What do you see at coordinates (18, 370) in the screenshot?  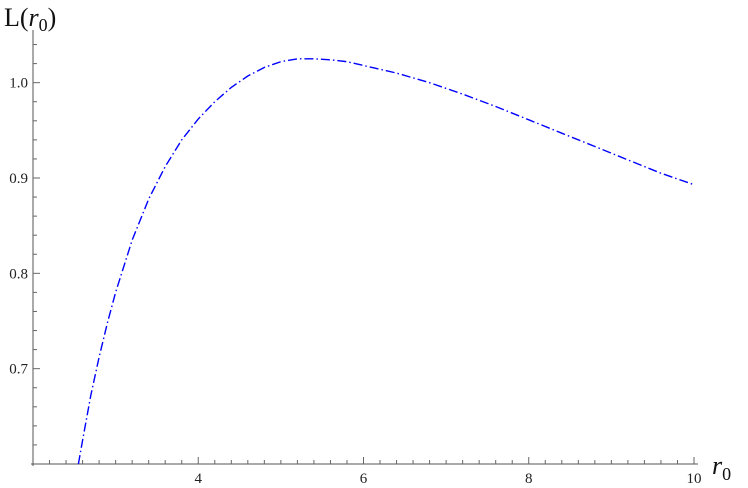 I see `y-tick-label: 0.7` at bounding box center [18, 370].